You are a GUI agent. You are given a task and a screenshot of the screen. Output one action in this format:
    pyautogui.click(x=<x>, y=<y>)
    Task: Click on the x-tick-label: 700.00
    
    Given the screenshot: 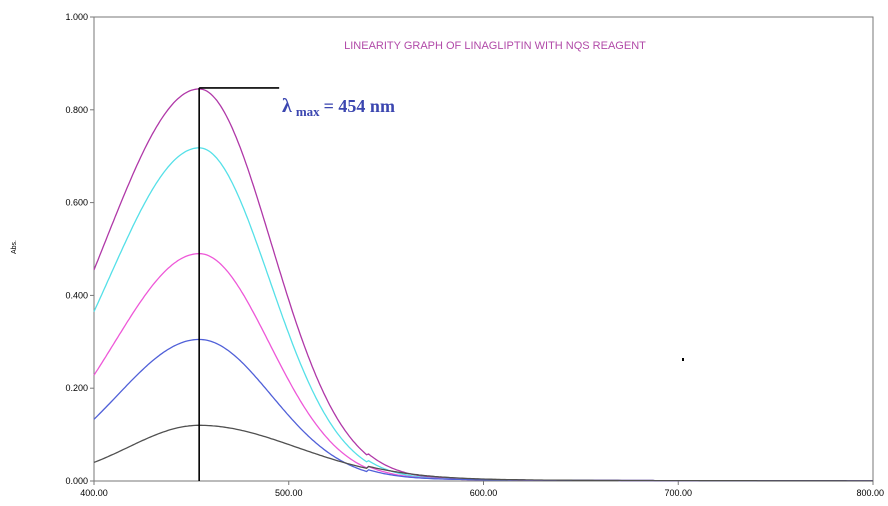 What is the action you would take?
    pyautogui.click(x=678, y=493)
    